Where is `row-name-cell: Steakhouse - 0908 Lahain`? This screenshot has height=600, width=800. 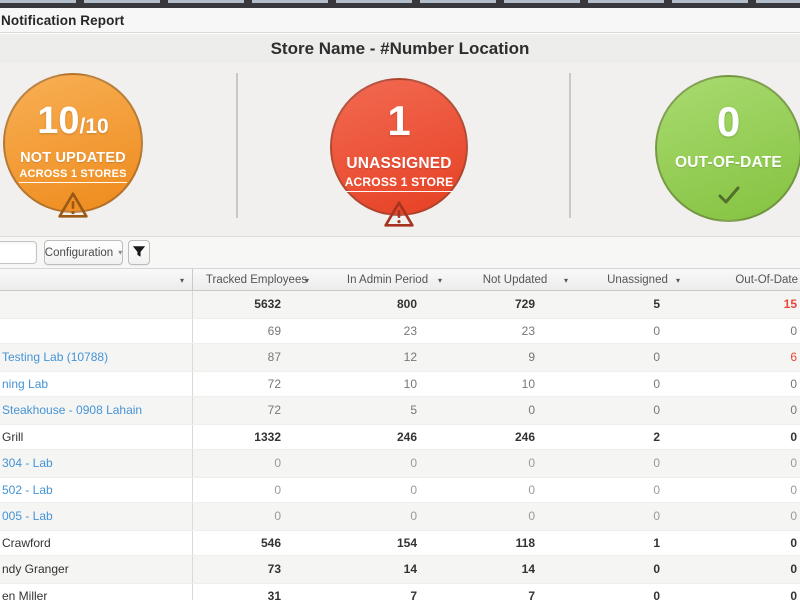
row-name-cell: Steakhouse - 0908 Lahain is located at coordinates (96, 410).